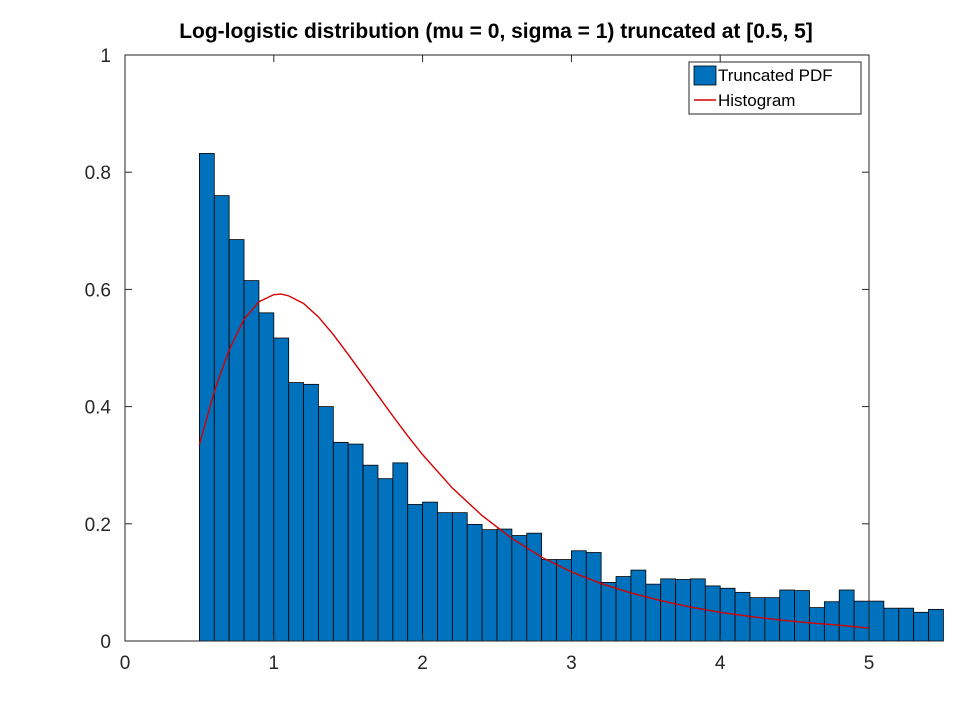 This screenshot has height=725, width=960. Describe the element at coordinates (422, 663) in the screenshot. I see `x-tick-label: 2` at that location.